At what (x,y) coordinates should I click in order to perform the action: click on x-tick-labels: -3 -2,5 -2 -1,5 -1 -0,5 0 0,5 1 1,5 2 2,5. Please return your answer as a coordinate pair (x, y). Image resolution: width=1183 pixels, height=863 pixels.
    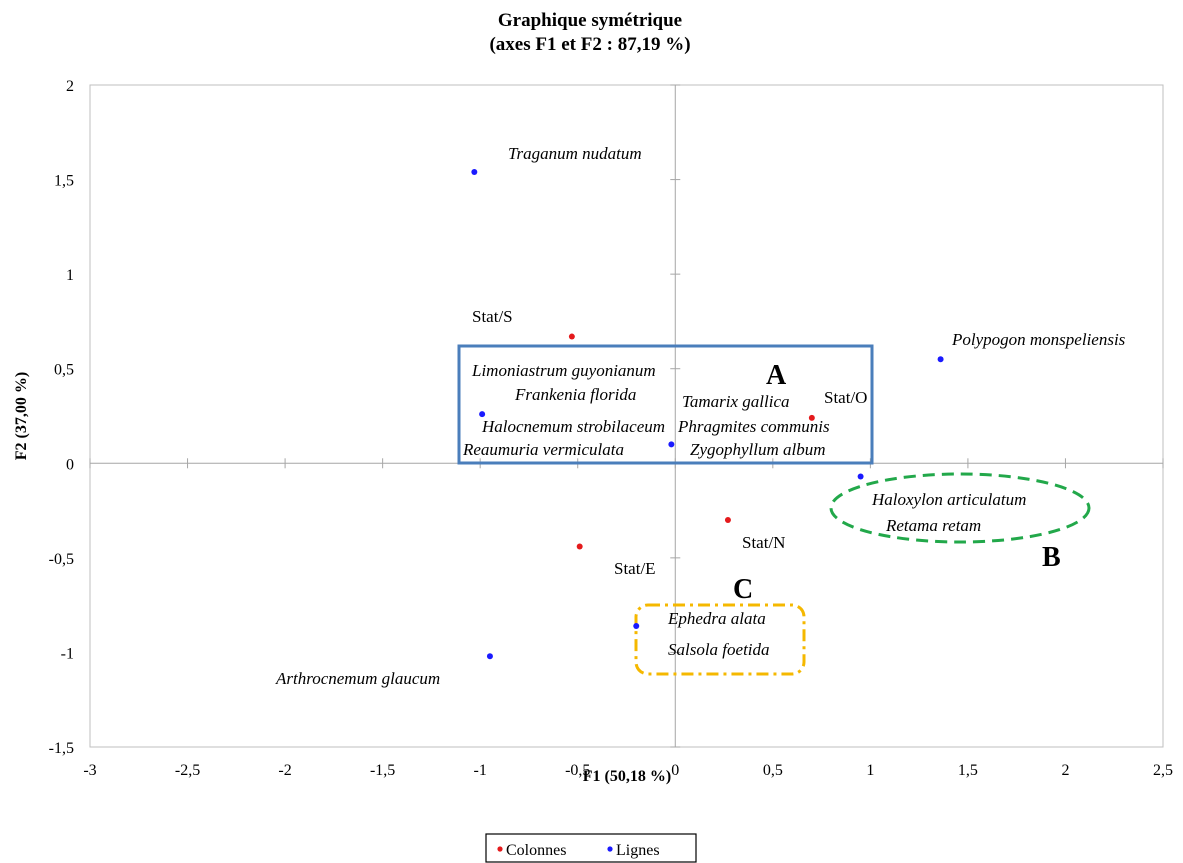
    Looking at the image, I should click on (628, 770).